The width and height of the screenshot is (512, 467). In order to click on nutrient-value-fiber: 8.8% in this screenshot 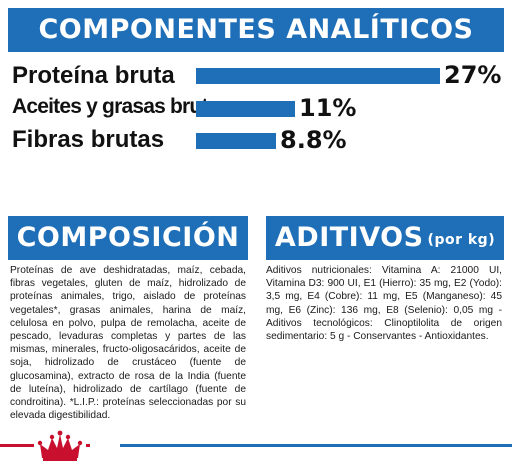, I will do `click(313, 140)`.